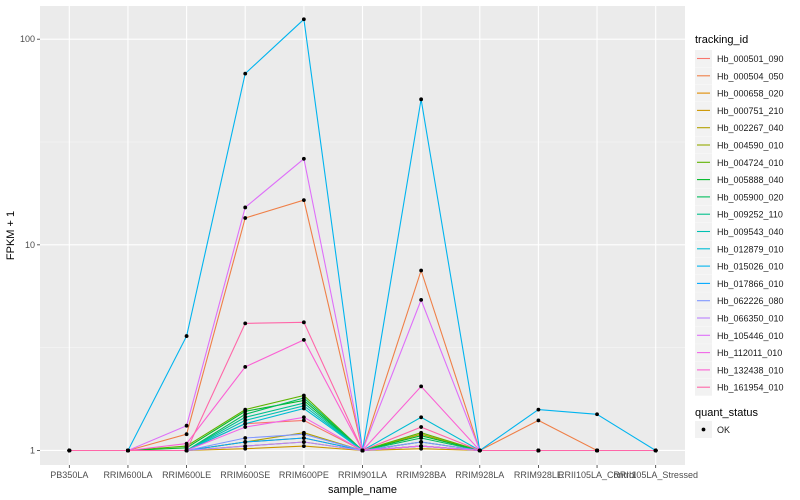 Image resolution: width=800 pixels, height=500 pixels. I want to click on x-tick-label: RRIM901LA, so click(362, 475).